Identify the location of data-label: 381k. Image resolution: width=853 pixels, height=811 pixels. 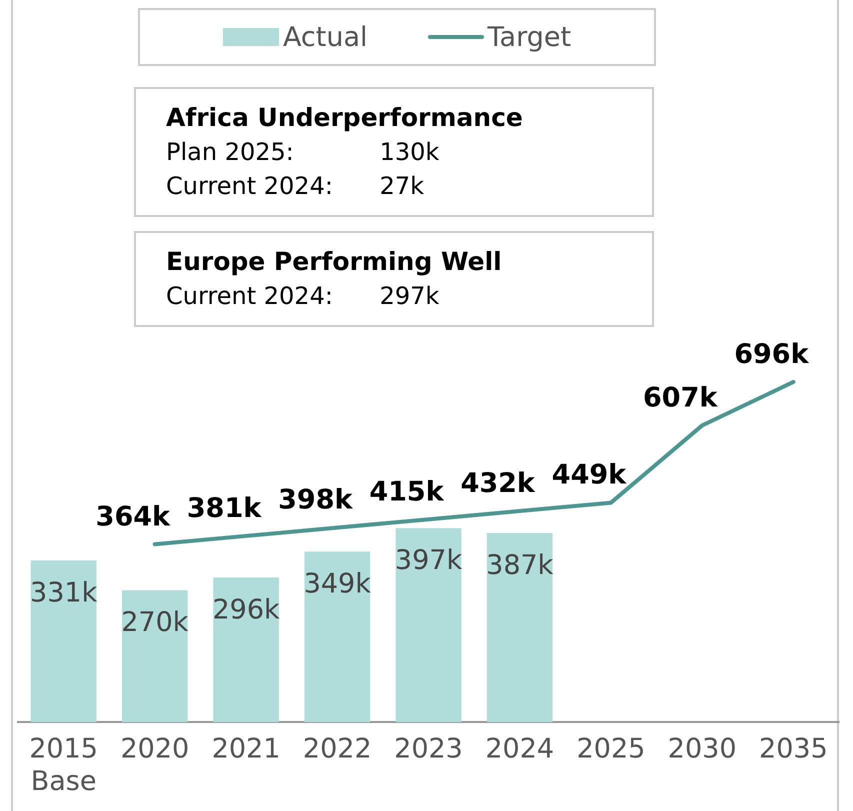
(224, 508).